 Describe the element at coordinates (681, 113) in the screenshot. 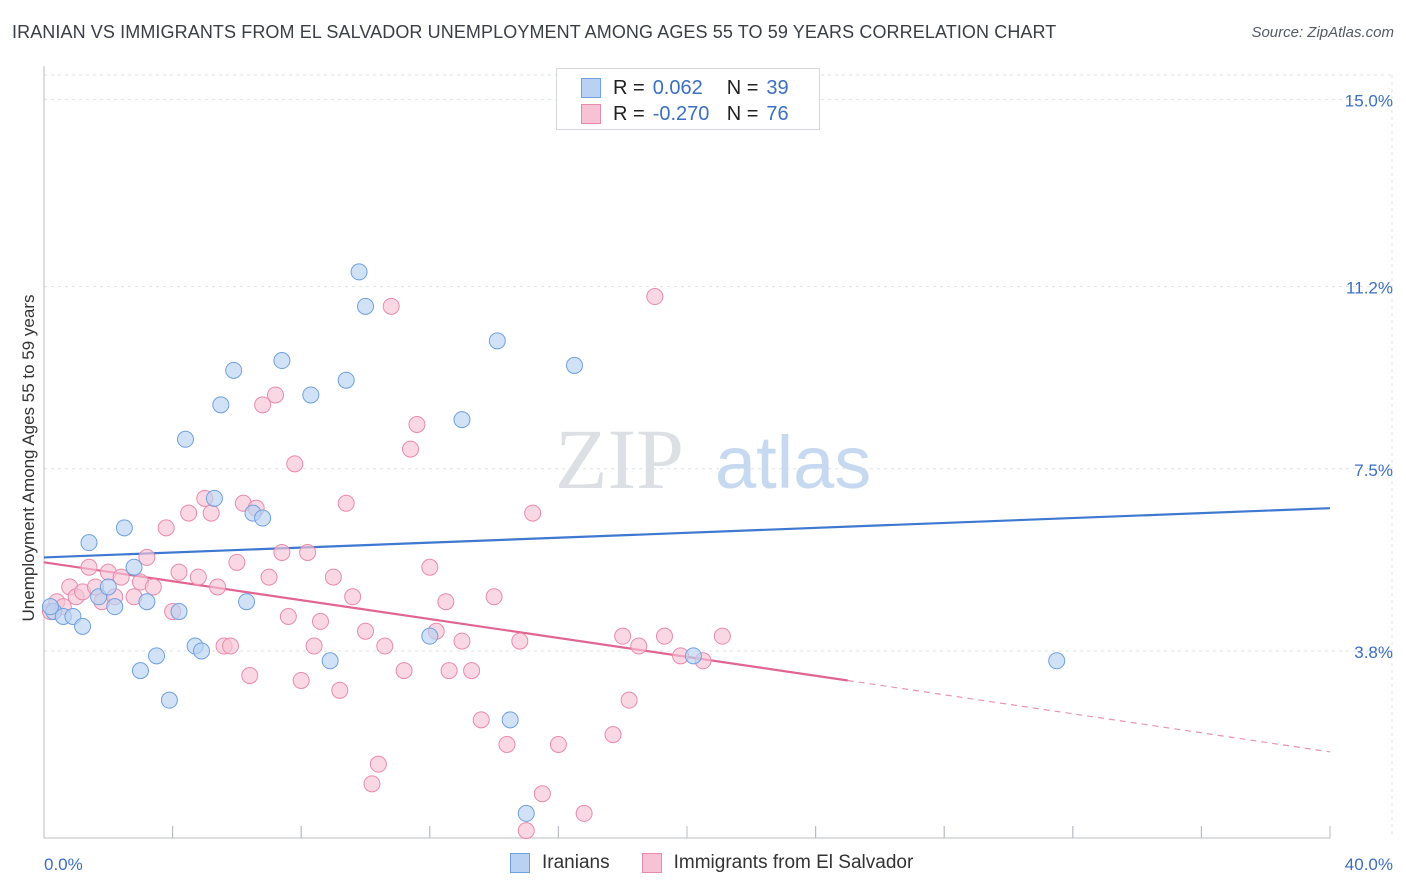

I see `legend-r-value: -0.270` at that location.